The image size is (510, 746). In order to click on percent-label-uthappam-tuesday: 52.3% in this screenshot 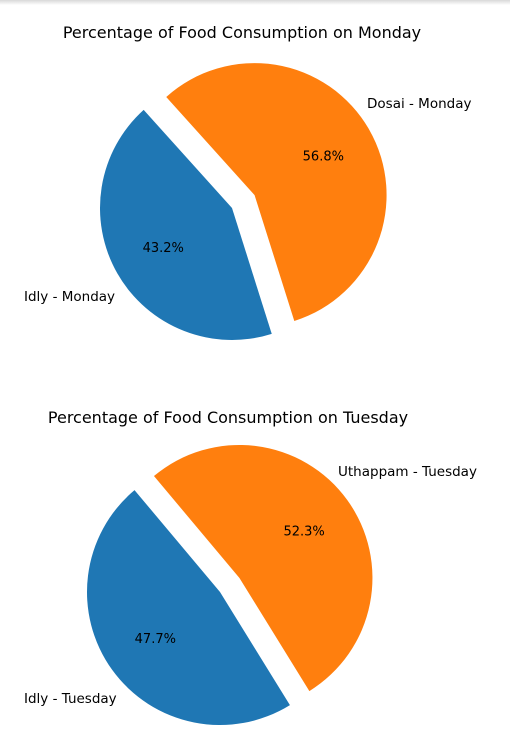, I will do `click(303, 532)`.